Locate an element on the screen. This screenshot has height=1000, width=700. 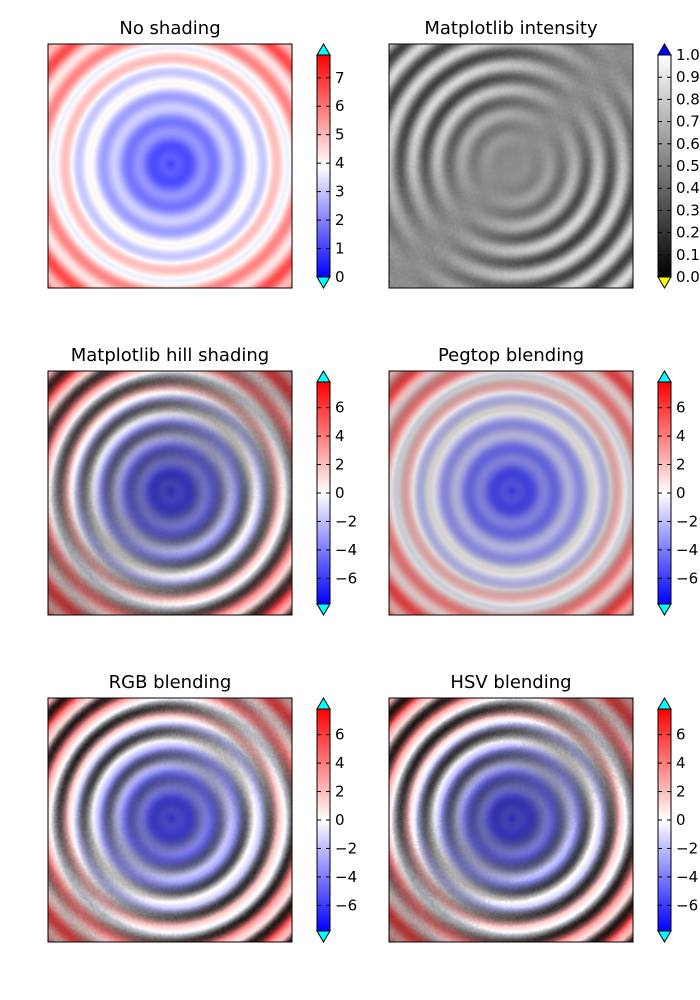
colorbar: 0 1 2 3 4 5 6 7 is located at coordinates (330, 166).